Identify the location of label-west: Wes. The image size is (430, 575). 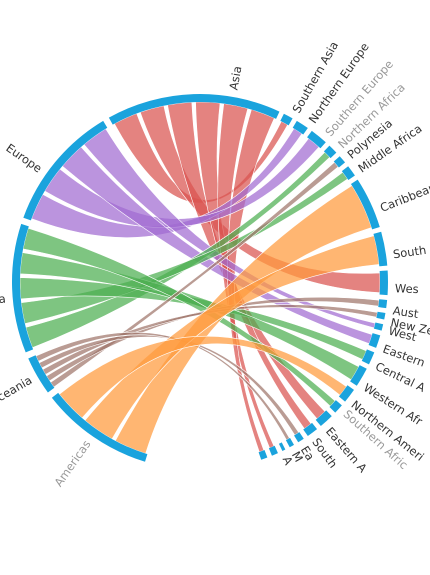
(407, 288).